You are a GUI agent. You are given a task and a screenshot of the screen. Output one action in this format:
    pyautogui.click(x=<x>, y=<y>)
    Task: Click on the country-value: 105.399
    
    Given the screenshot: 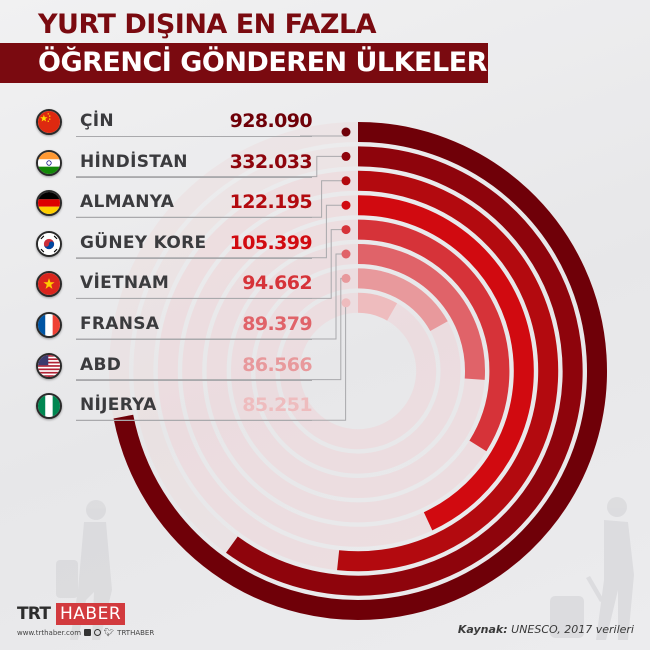 What is the action you would take?
    pyautogui.click(x=271, y=242)
    